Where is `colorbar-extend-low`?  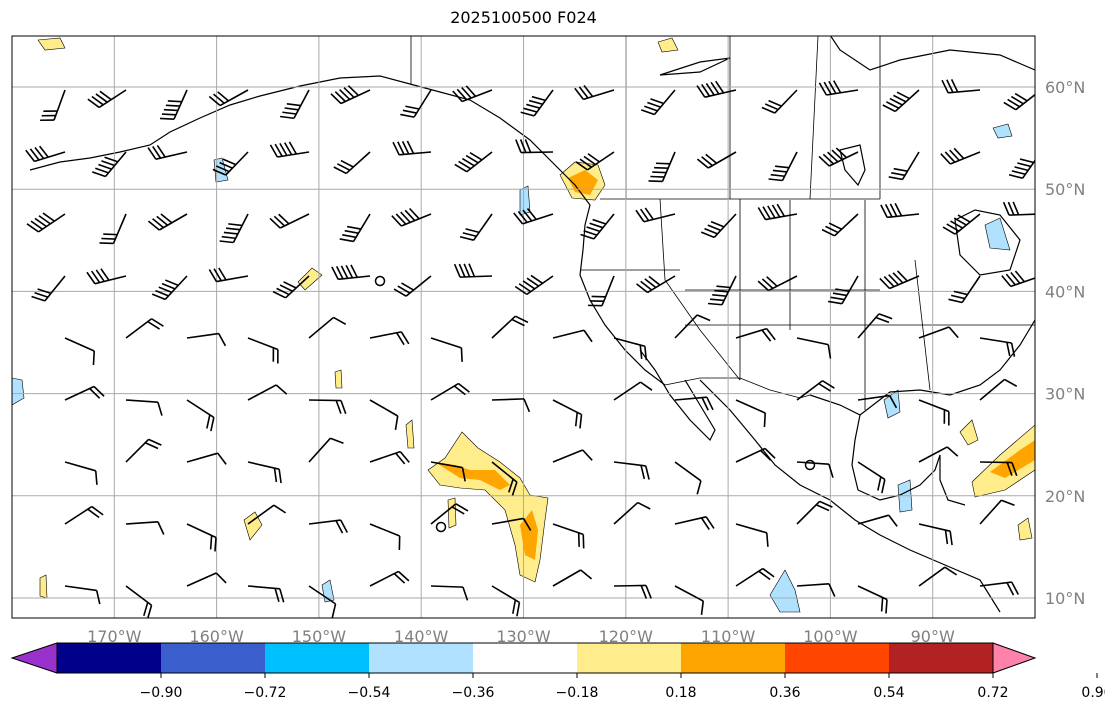 colorbar-extend-low is located at coordinates (34, 658).